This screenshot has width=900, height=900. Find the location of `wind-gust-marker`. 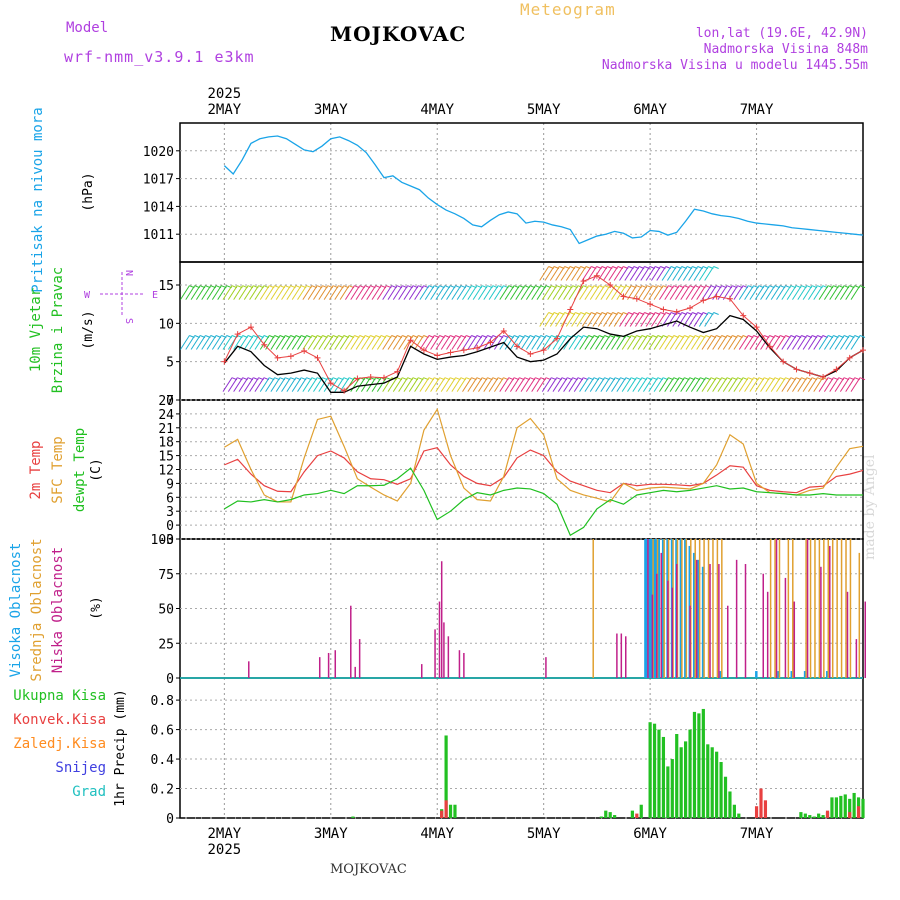

wind-gust-marker is located at coordinates (716, 296).